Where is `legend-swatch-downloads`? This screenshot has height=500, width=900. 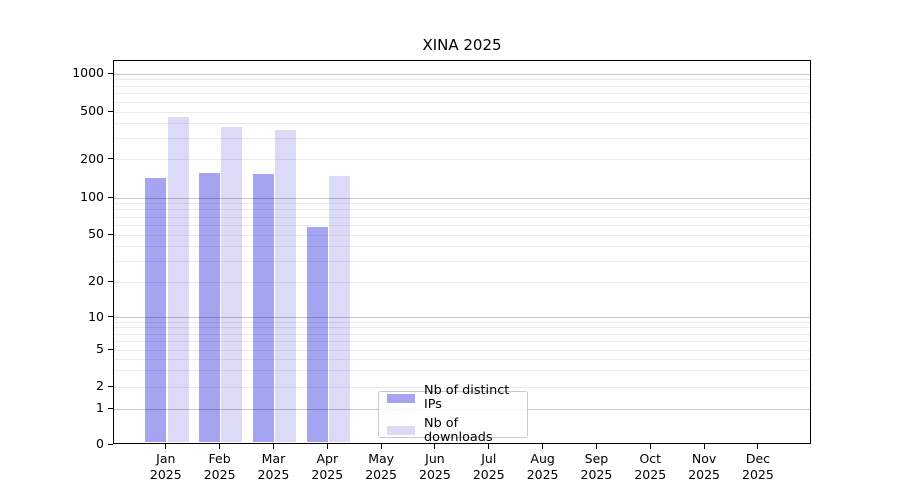 legend-swatch-downloads is located at coordinates (401, 431).